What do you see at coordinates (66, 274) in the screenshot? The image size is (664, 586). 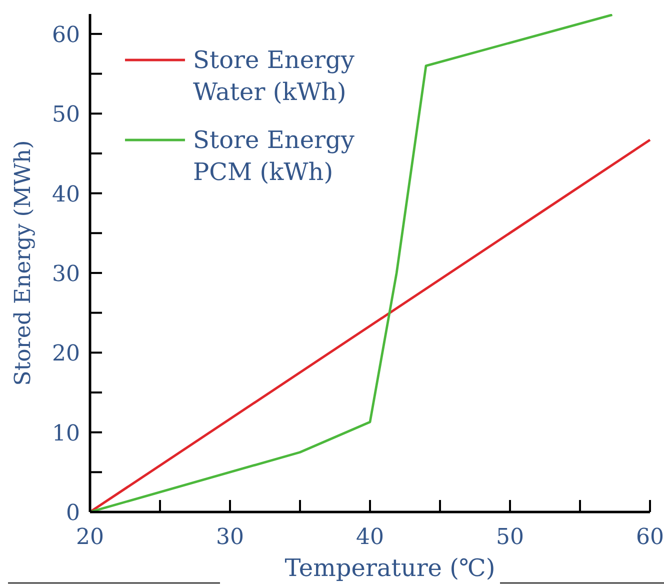 I see `y-tick-label: 30` at bounding box center [66, 274].